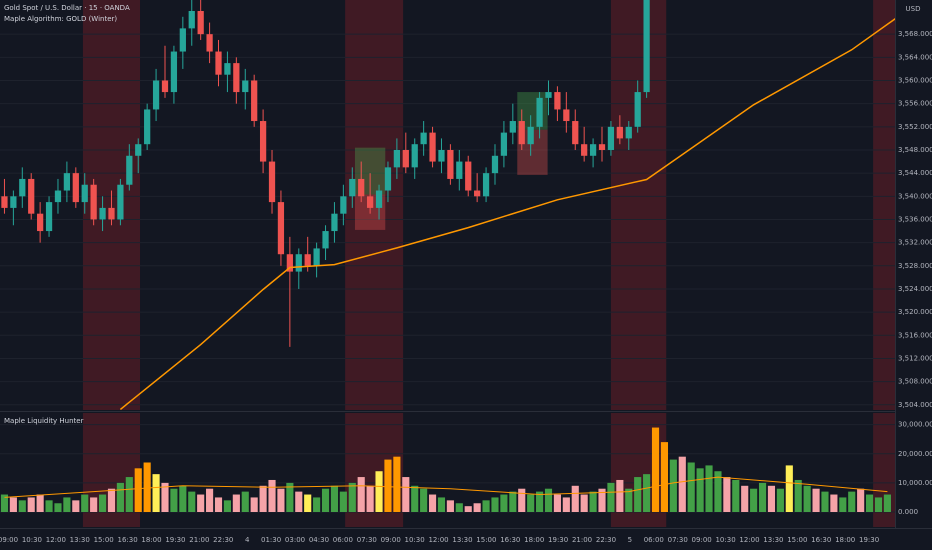  Describe the element at coordinates (462, 540) in the screenshot. I see `x-tick-label: 13:30` at that location.